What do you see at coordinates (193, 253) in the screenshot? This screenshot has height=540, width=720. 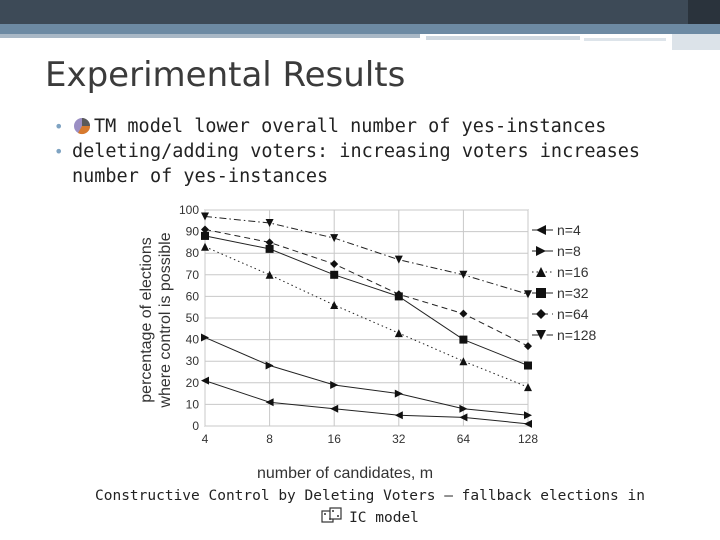 I see `y-tick-label: 80` at bounding box center [193, 253].